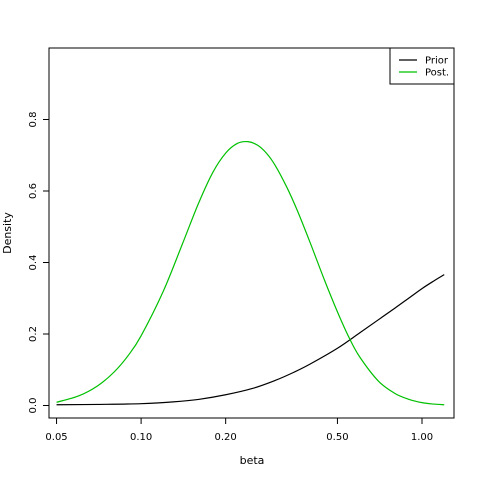 Image resolution: width=480 pixels, height=480 pixels. What do you see at coordinates (33, 263) in the screenshot?
I see `y-tick-label: 0.4` at bounding box center [33, 263].